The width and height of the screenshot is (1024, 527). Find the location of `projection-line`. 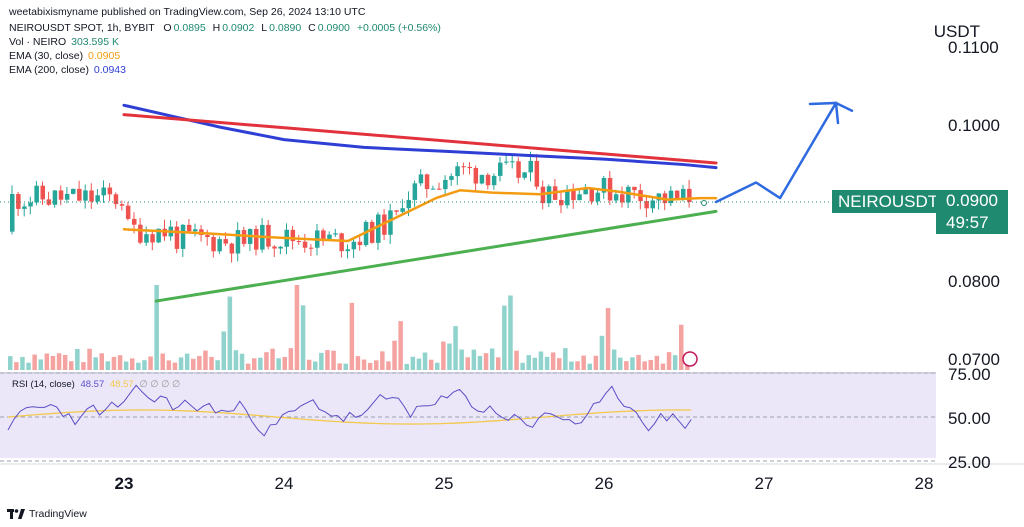

projection-line is located at coordinates (784, 152).